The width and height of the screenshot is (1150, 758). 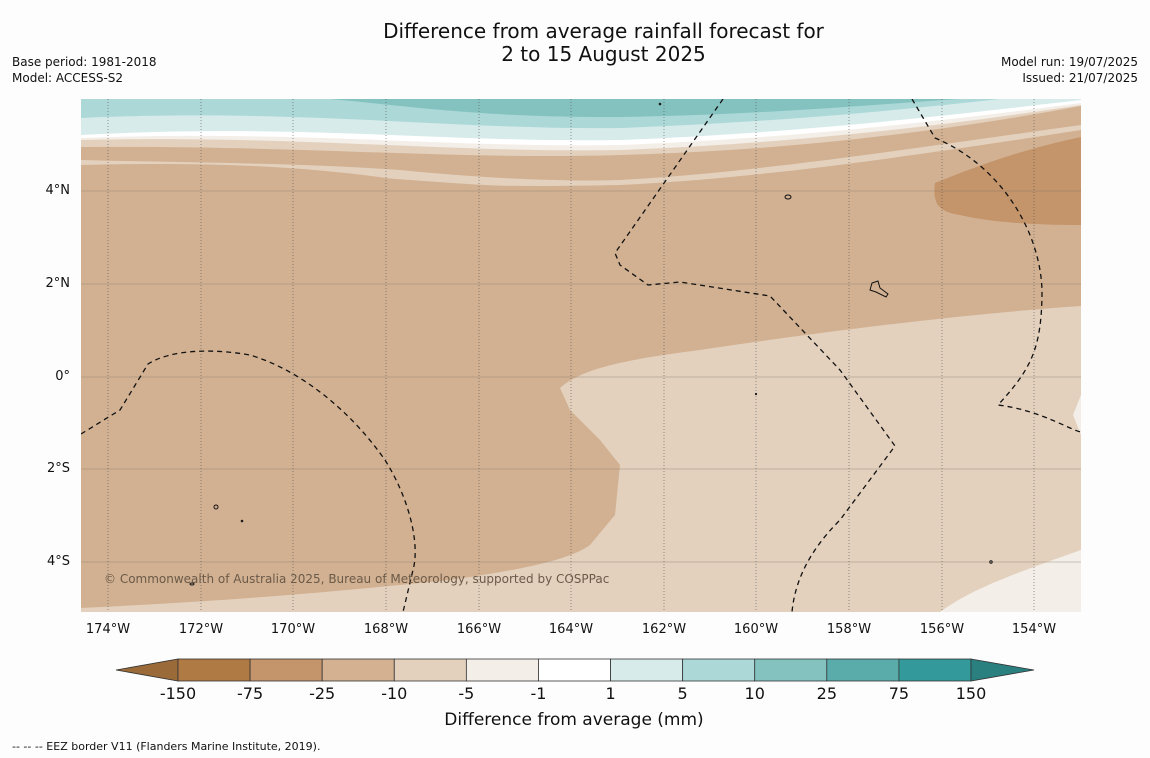 I want to click on colorbar-label: 1, so click(x=610, y=693).